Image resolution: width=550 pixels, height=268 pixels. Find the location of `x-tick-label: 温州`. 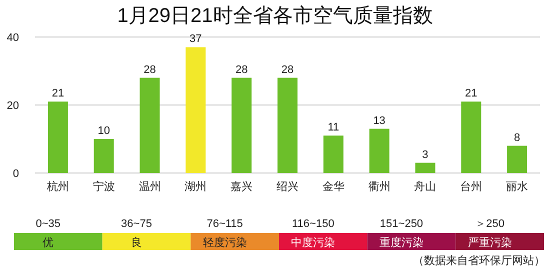

x-tick-label: 温州 is located at coordinates (149, 186).